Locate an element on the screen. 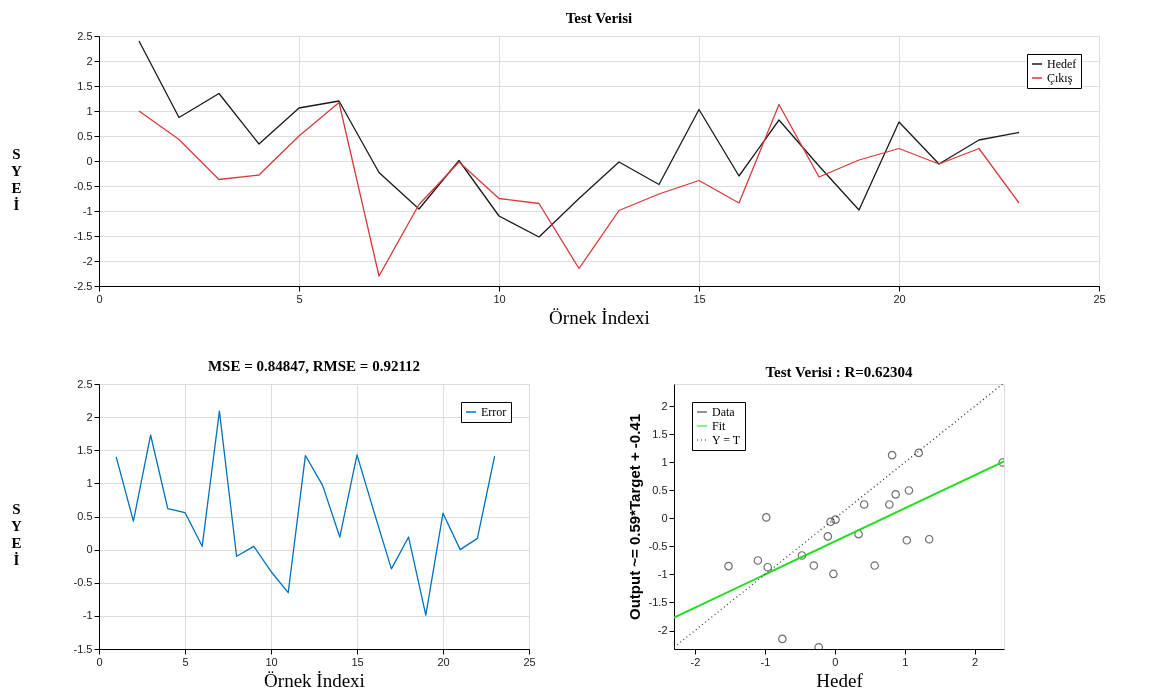 This screenshot has height=697, width=1151. legend-label: Data is located at coordinates (724, 412).